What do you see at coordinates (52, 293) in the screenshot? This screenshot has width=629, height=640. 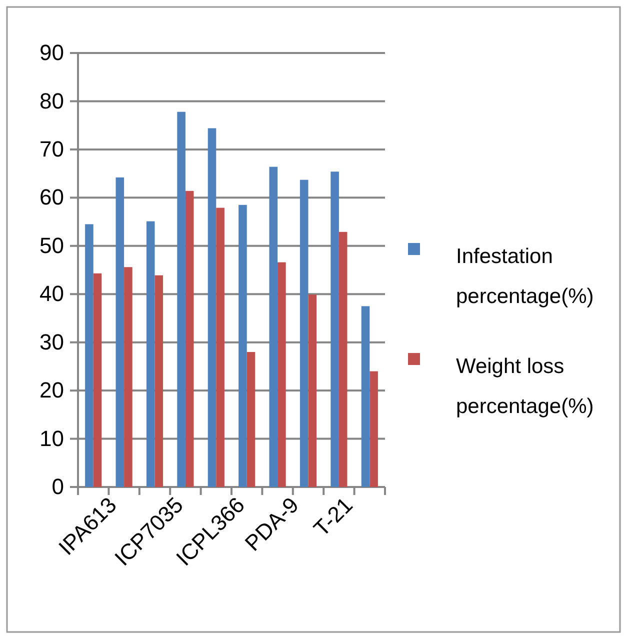 I see `y-tick-label: 40` at bounding box center [52, 293].